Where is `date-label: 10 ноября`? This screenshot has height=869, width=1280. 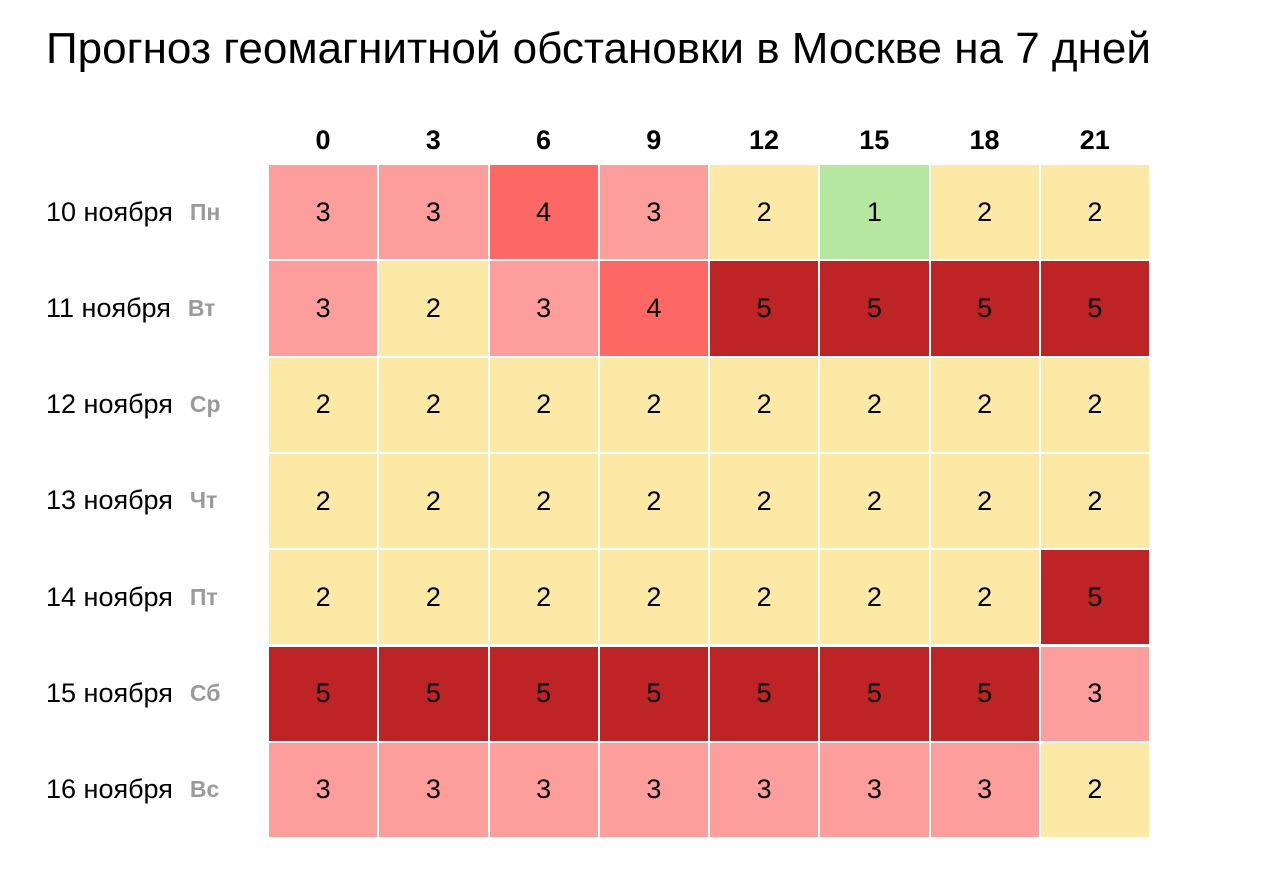 date-label: 10 ноября is located at coordinates (109, 211).